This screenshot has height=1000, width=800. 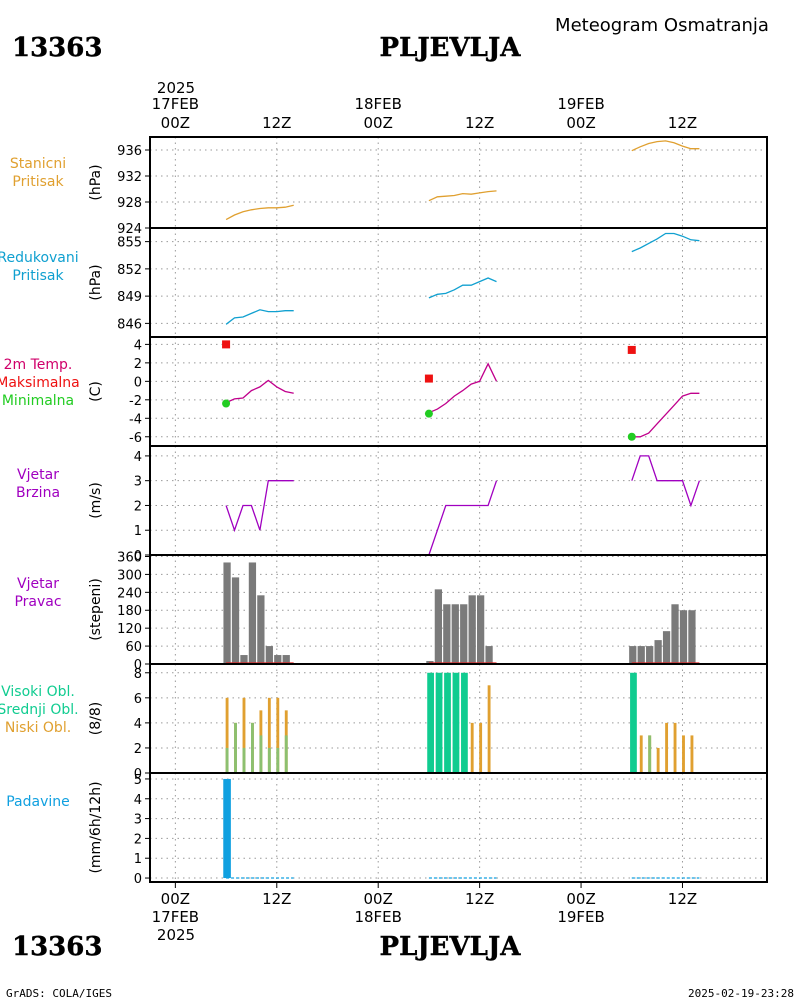 What do you see at coordinates (138, 531) in the screenshot?
I see `y-tick-label: 1` at bounding box center [138, 531].